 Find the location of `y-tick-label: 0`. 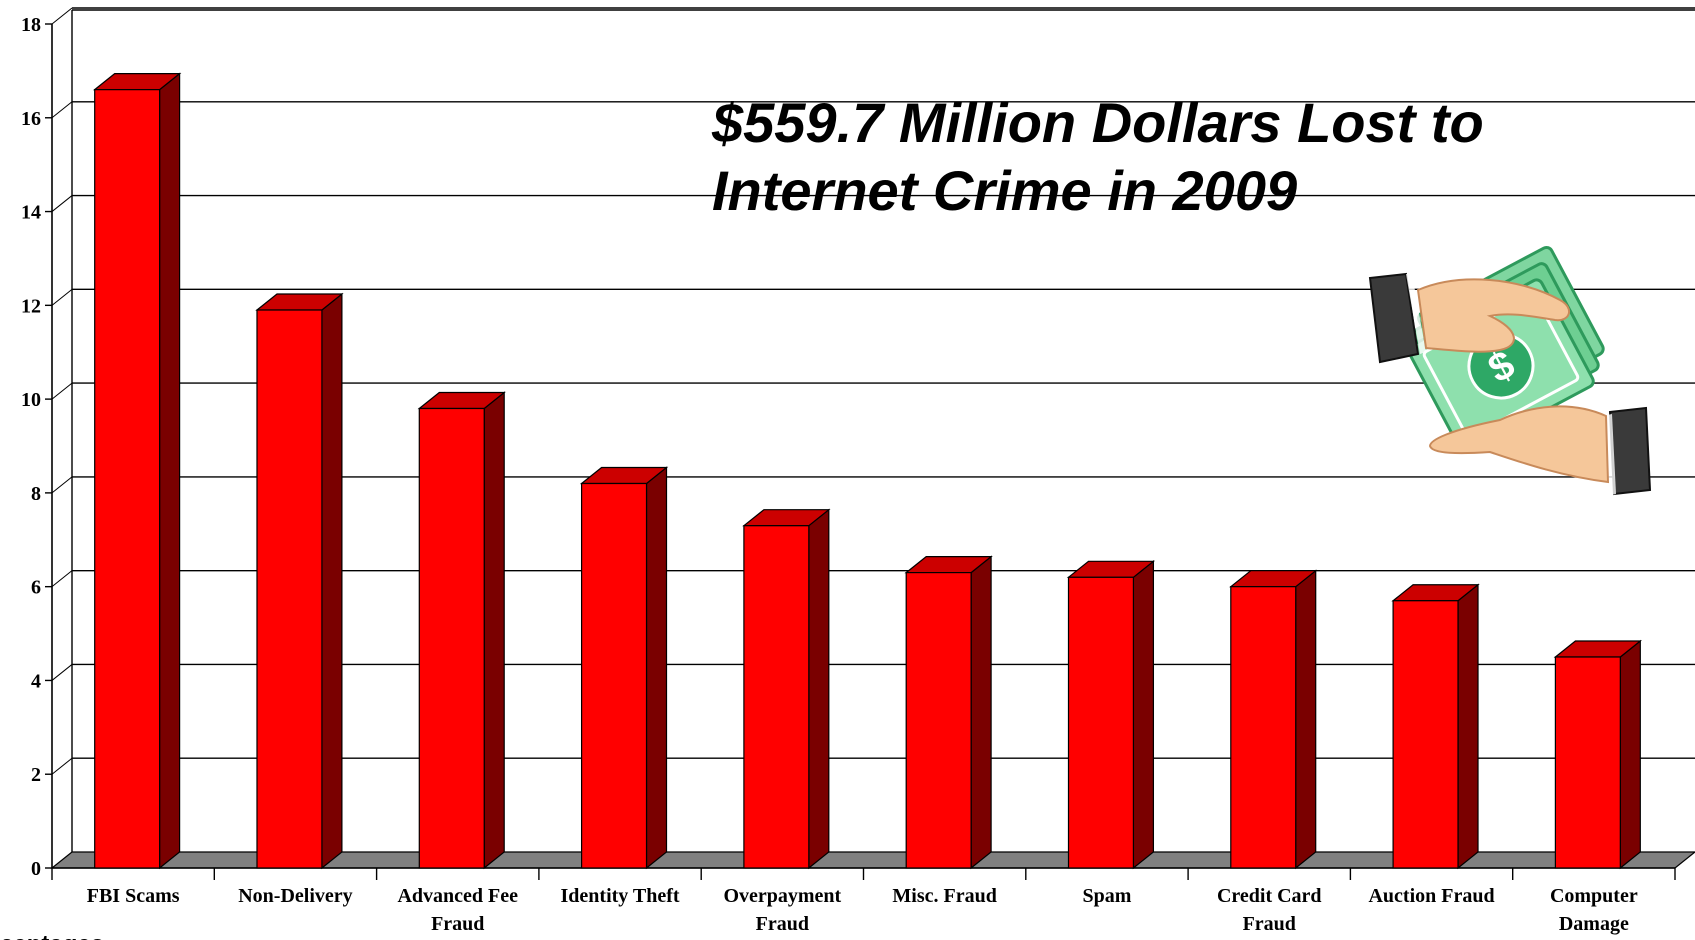

y-tick-label: 0 is located at coordinates (36, 869).